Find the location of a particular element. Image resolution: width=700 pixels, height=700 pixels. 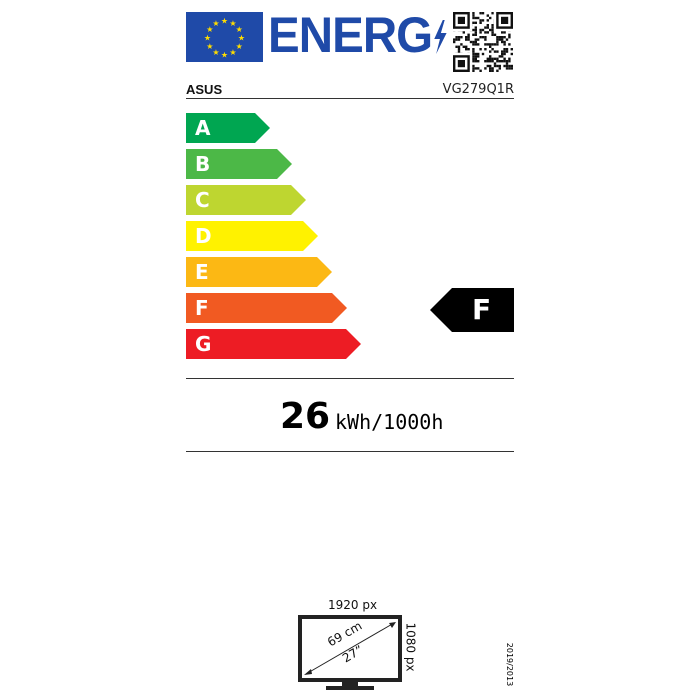

model-number: VG279Q1R is located at coordinates (478, 89).